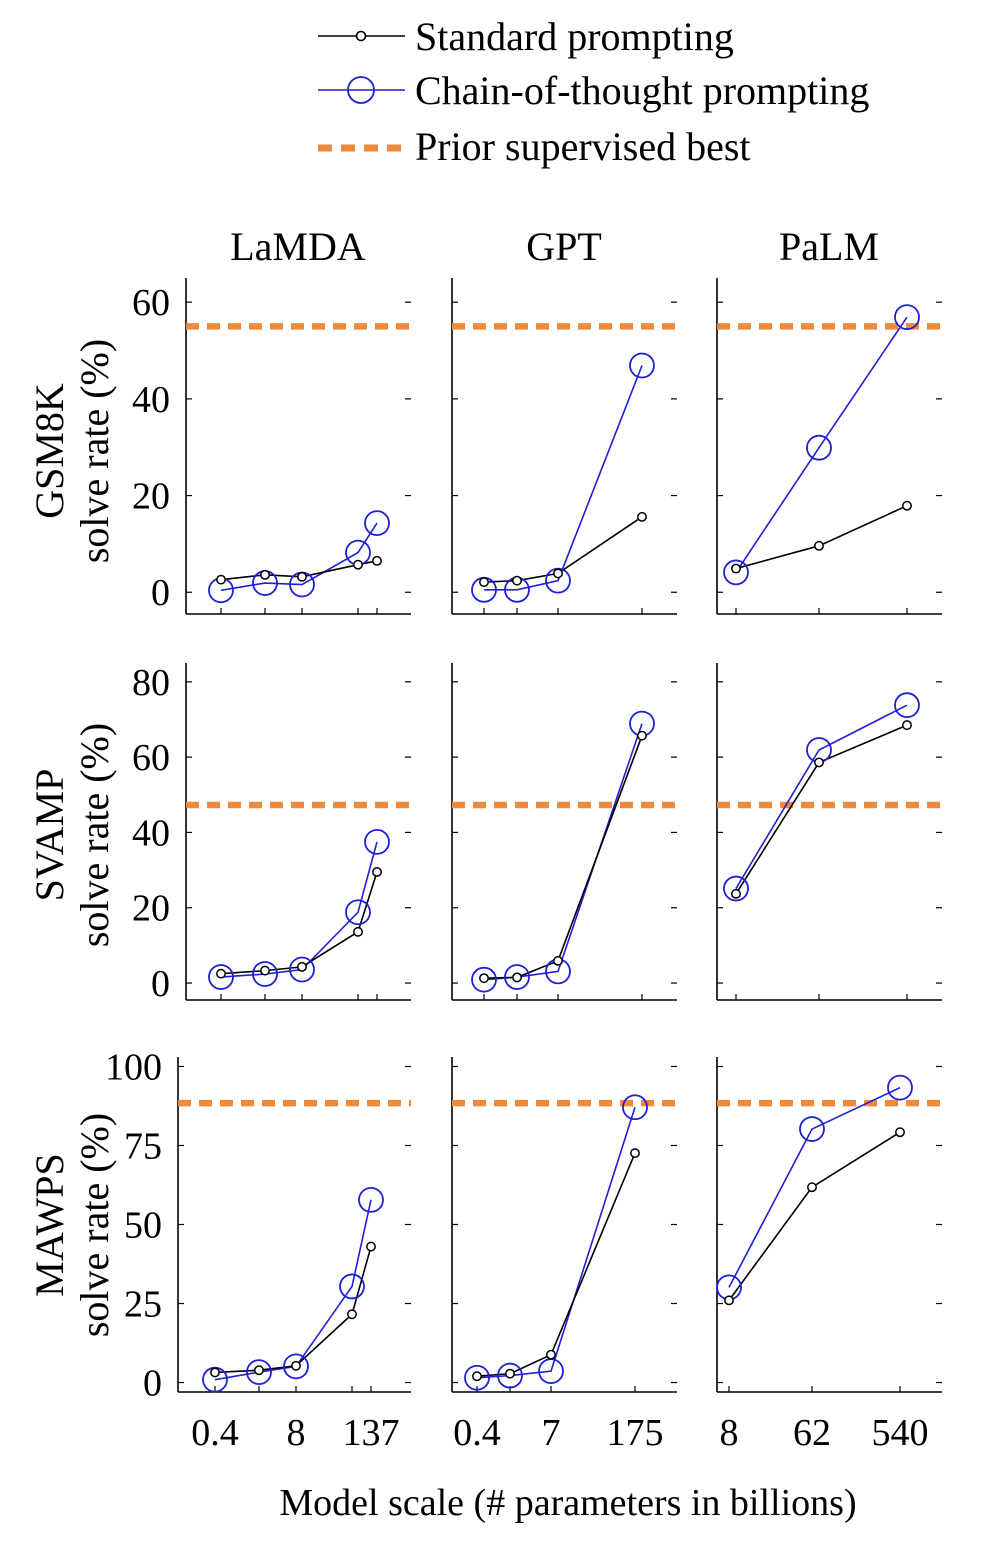 The image size is (992, 1544). Describe the element at coordinates (821, 809) in the screenshot. I see `standard-line-svamp-palm` at that location.